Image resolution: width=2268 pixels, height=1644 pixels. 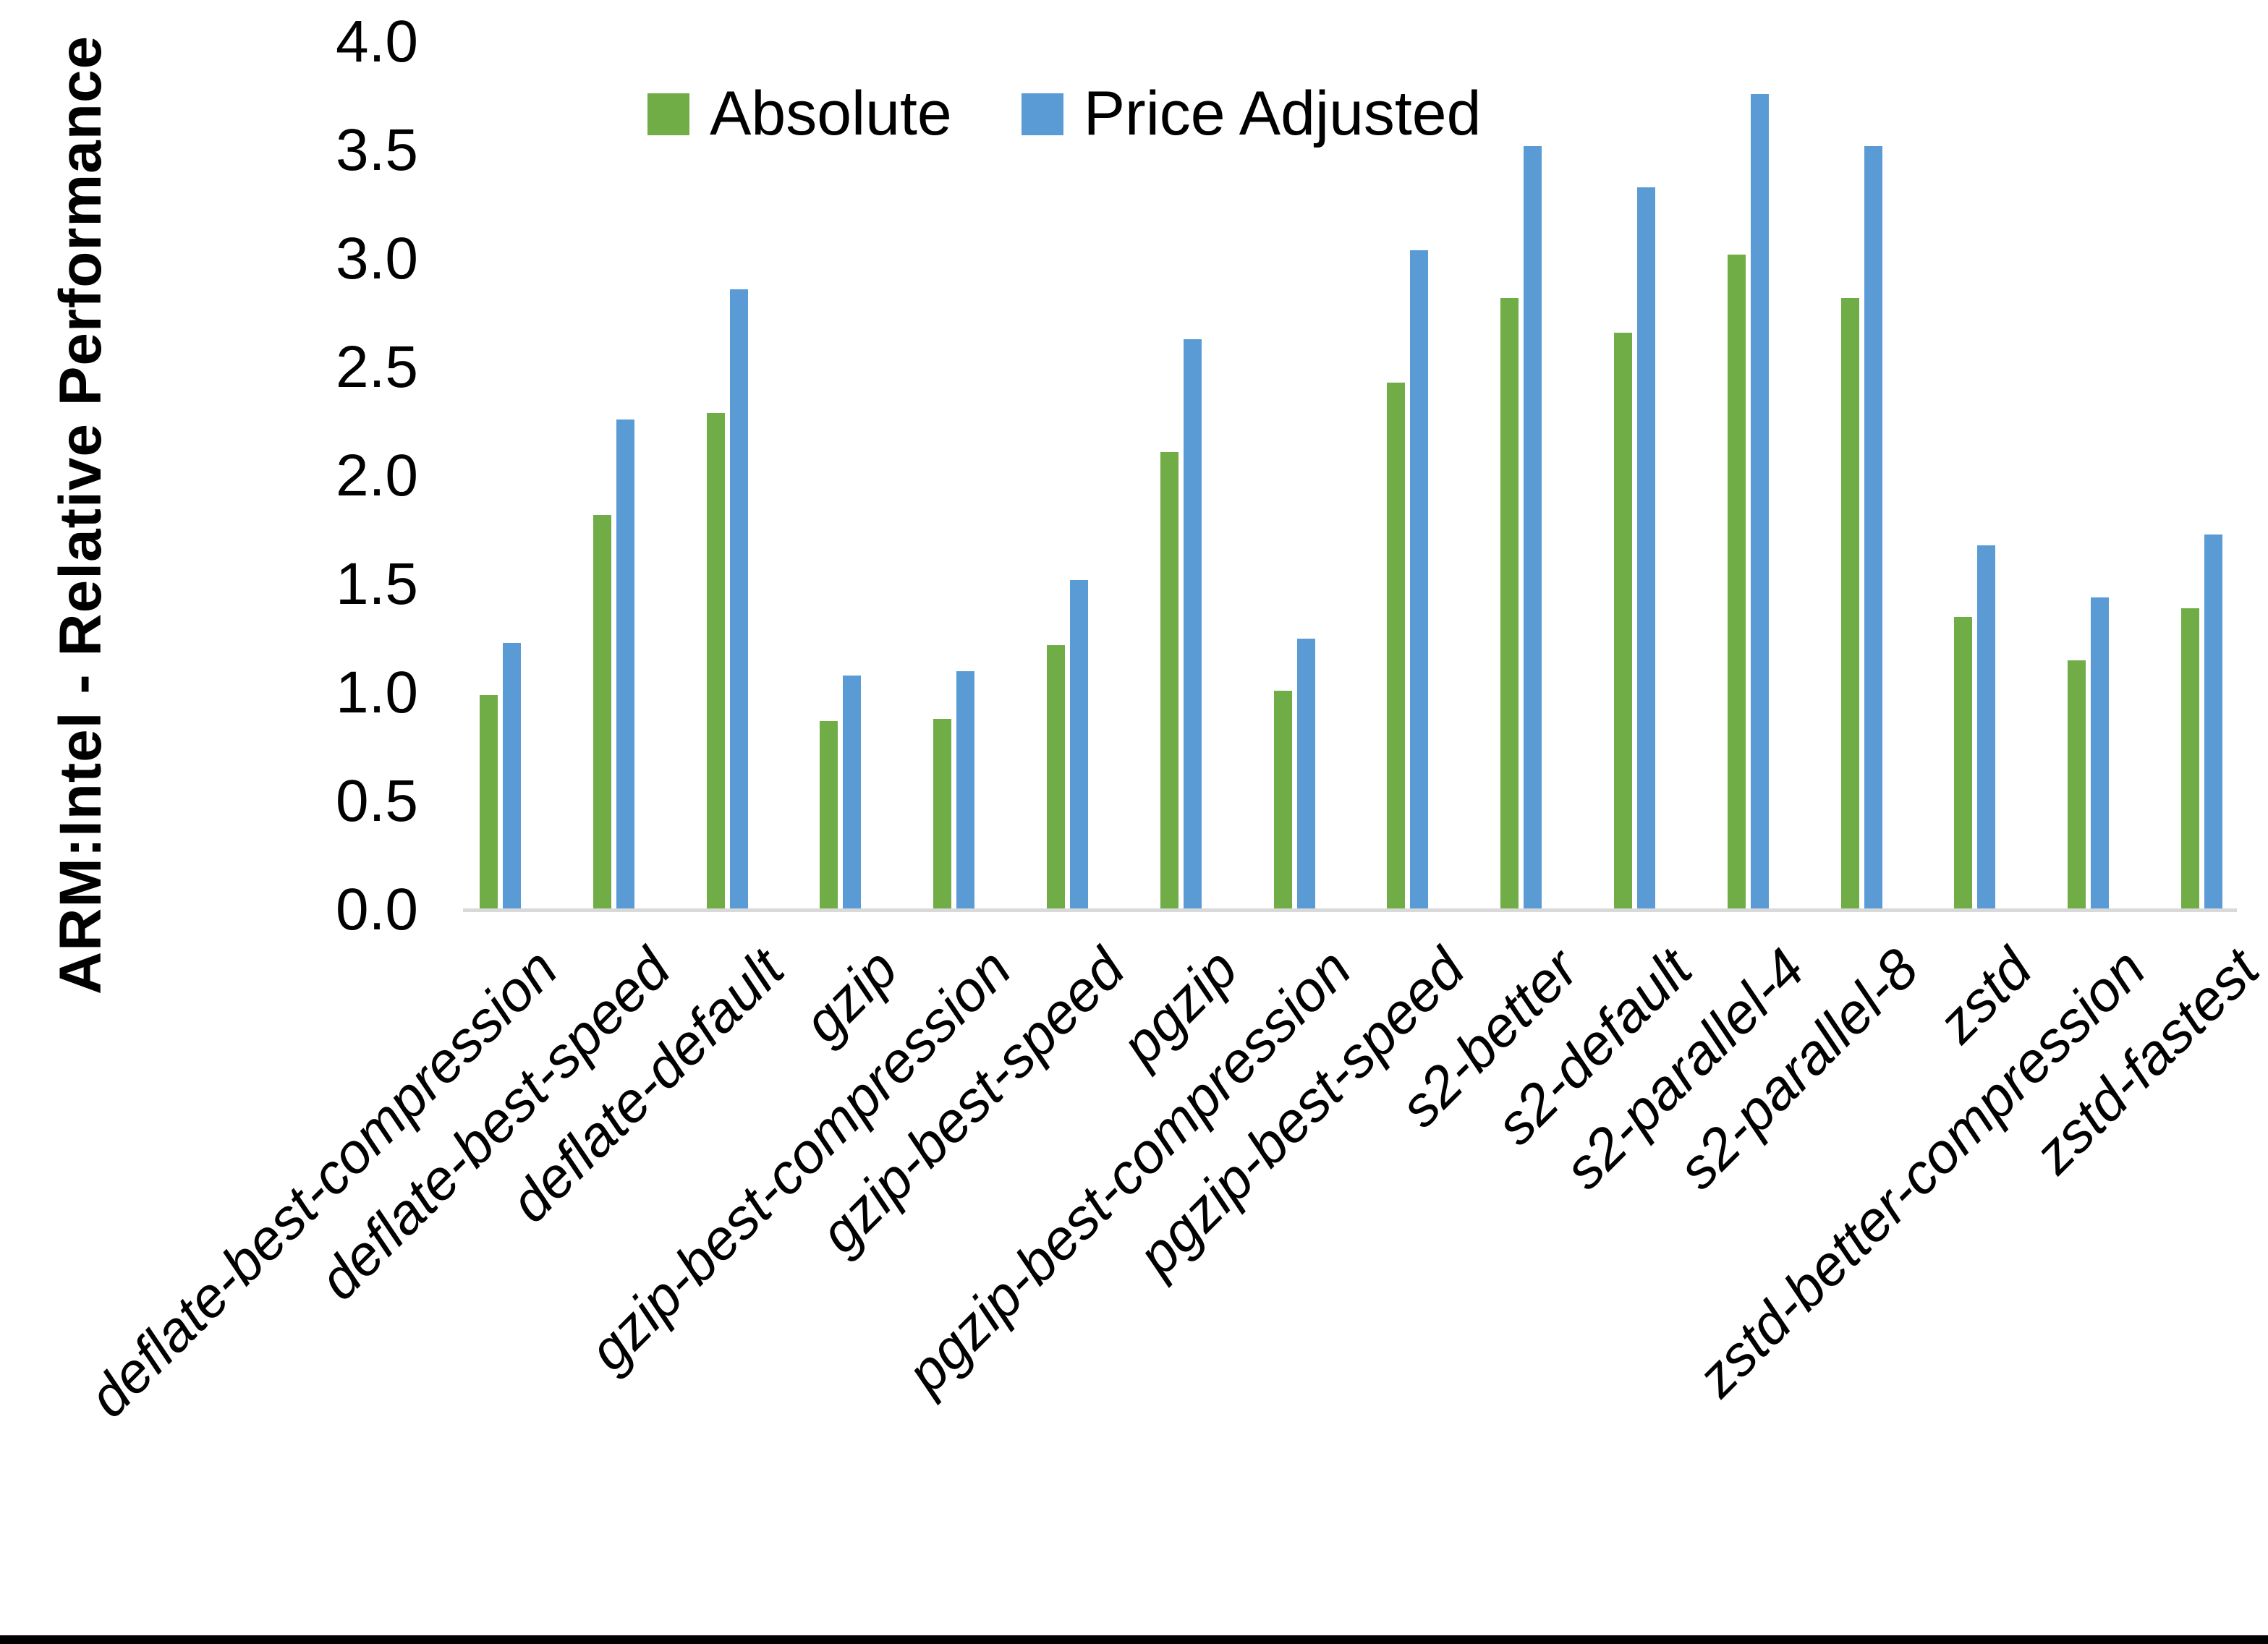 What do you see at coordinates (1282, 113) in the screenshot?
I see `legend-label-price-adjusted: Price Adjusted` at bounding box center [1282, 113].